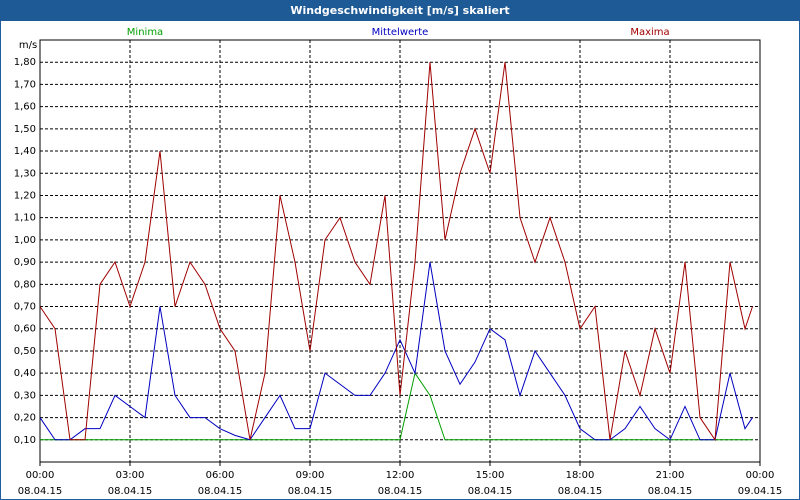 This screenshot has height=500, width=800. Describe the element at coordinates (25, 240) in the screenshot. I see `y-tick-label: 1,00` at that location.